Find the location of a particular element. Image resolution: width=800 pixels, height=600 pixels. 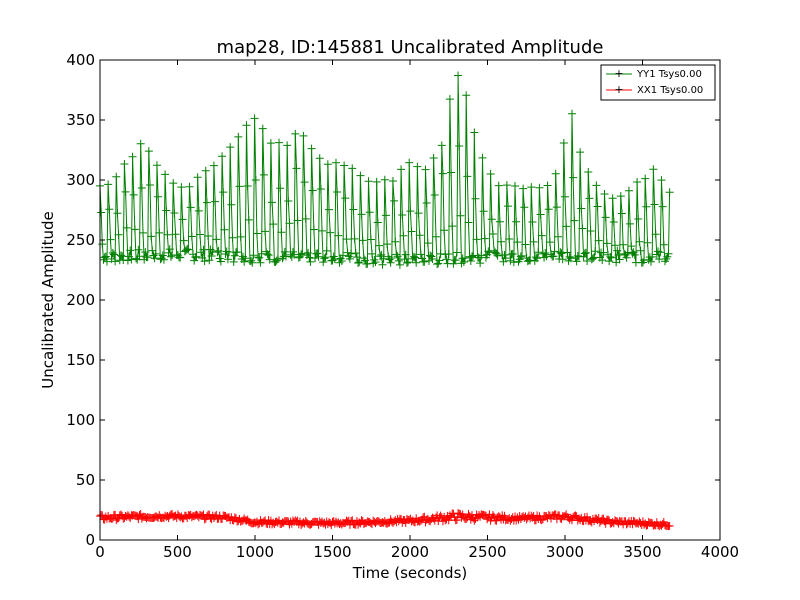

y-tick-label: 250 is located at coordinates (80, 240).